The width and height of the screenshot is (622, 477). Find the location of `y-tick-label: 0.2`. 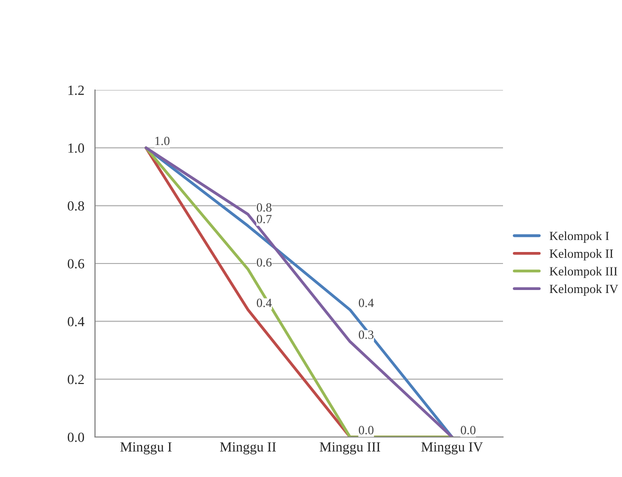

y-tick-label: 0.2 is located at coordinates (76, 379).